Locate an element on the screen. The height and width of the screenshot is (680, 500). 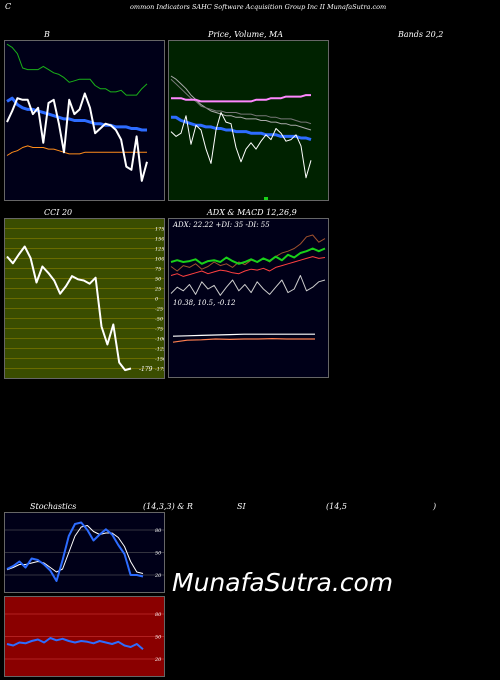
adx-red-line is located at coordinates (248, 266).